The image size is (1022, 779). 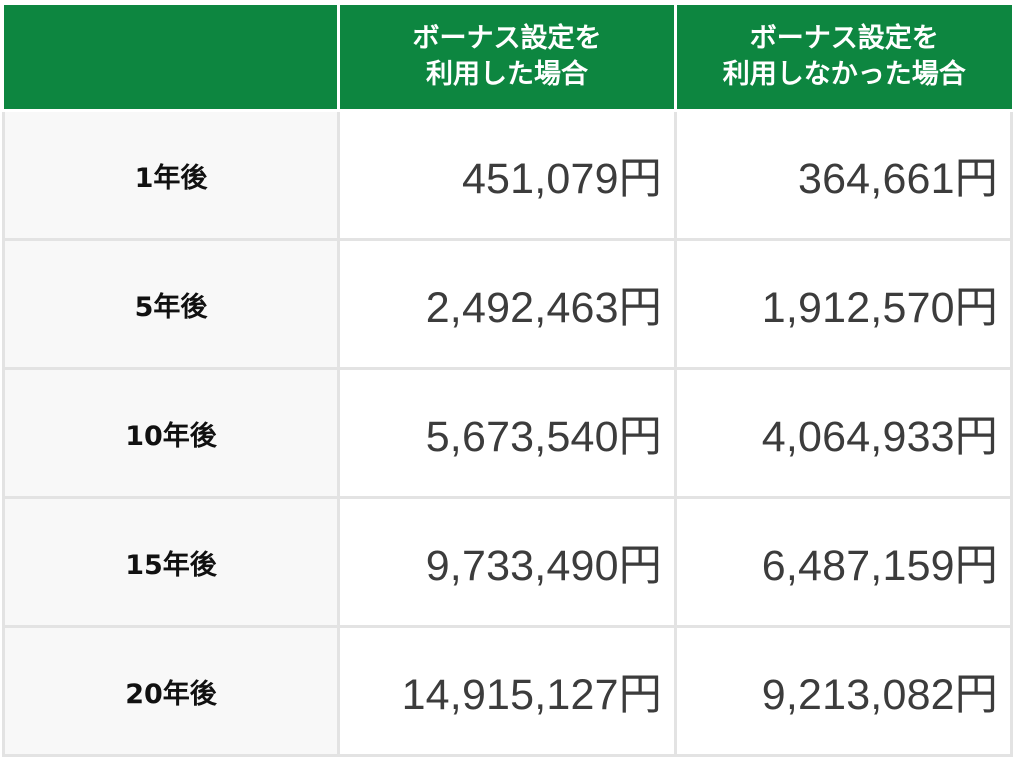 What do you see at coordinates (171, 304) in the screenshot?
I see `row-label: 5年後` at bounding box center [171, 304].